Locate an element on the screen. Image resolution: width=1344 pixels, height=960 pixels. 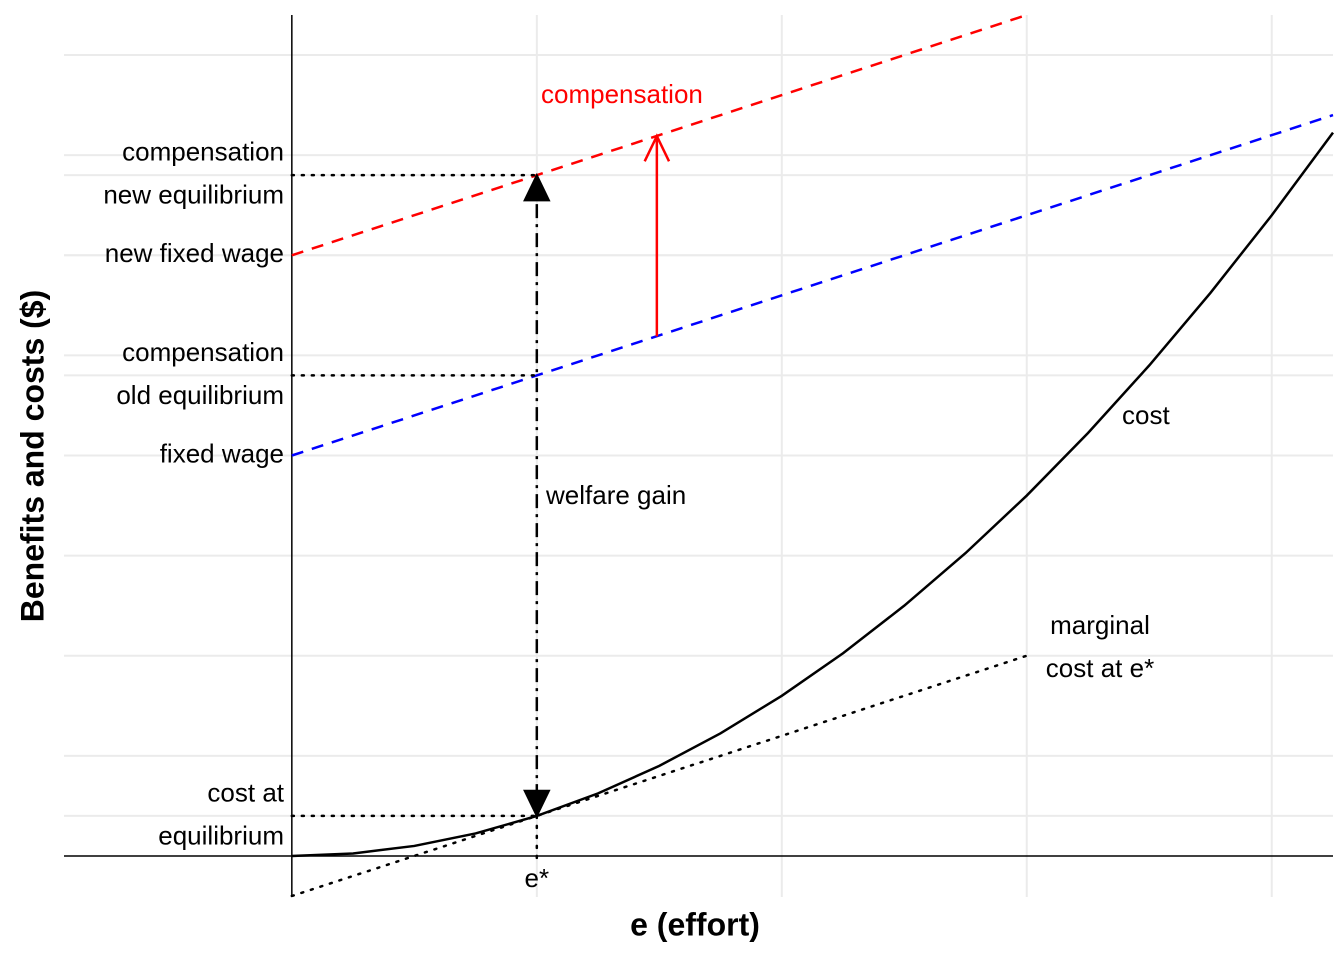
y-tick-label: equilibrium is located at coordinates (221, 835).